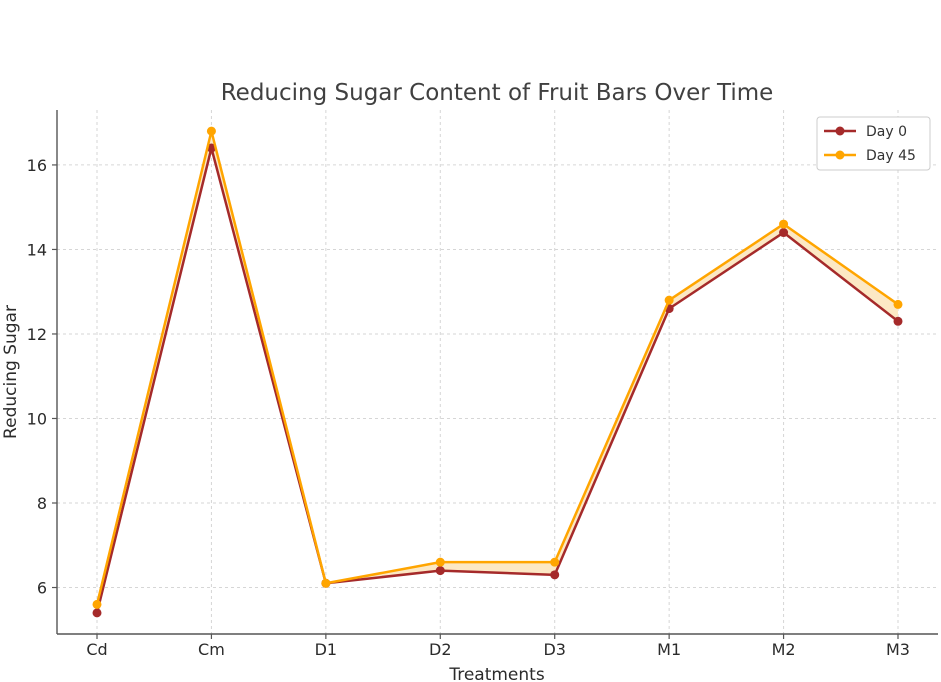  What do you see at coordinates (873, 143) in the screenshot?
I see `legend: Day 0 Day 45` at bounding box center [873, 143].